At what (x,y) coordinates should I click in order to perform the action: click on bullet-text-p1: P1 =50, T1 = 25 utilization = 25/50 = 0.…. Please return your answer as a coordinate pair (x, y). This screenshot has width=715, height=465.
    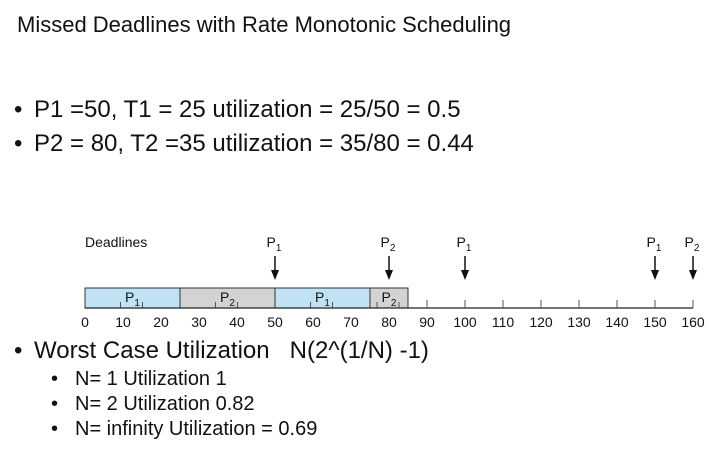
    Looking at the image, I should click on (247, 109).